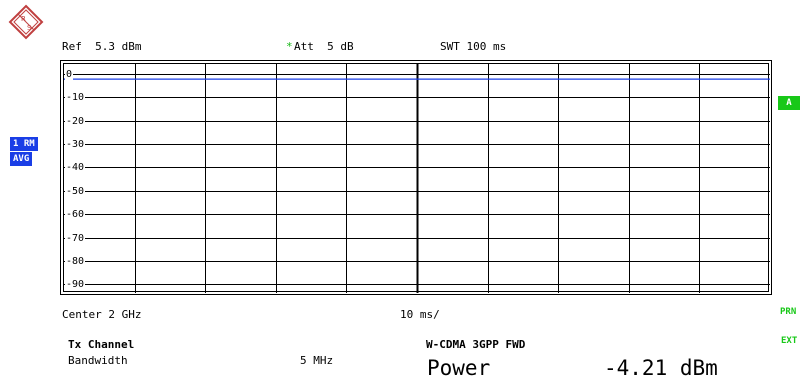 Image resolution: width=806 pixels, height=381 pixels. I want to click on y-tick-label: -50, so click(75, 191).